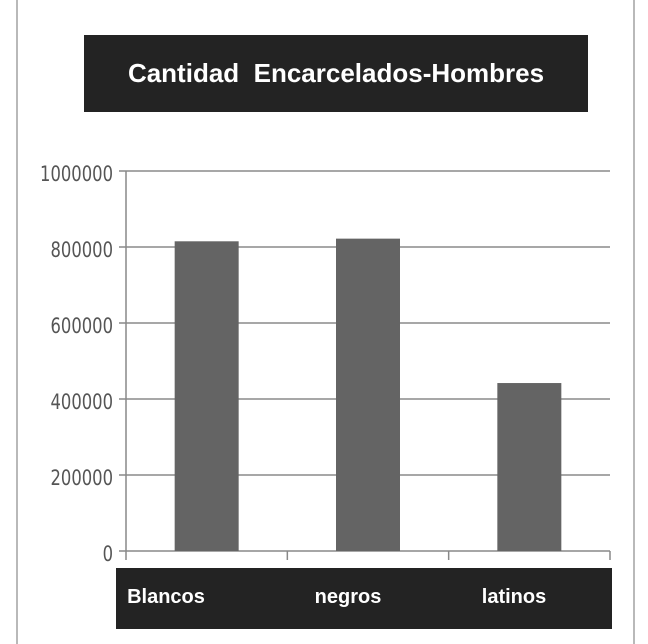  Describe the element at coordinates (81, 326) in the screenshot. I see `y-tick-label-600000: 600000` at that location.